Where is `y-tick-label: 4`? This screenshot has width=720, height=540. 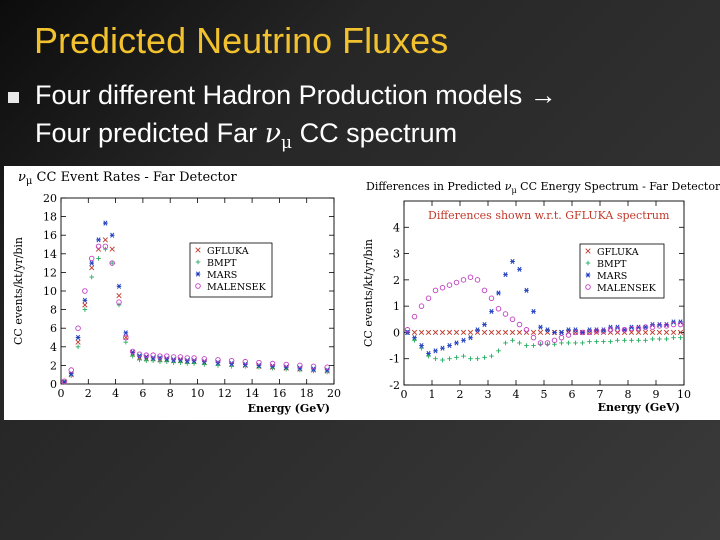
y-tick-label: 4 is located at coordinates (396, 227).